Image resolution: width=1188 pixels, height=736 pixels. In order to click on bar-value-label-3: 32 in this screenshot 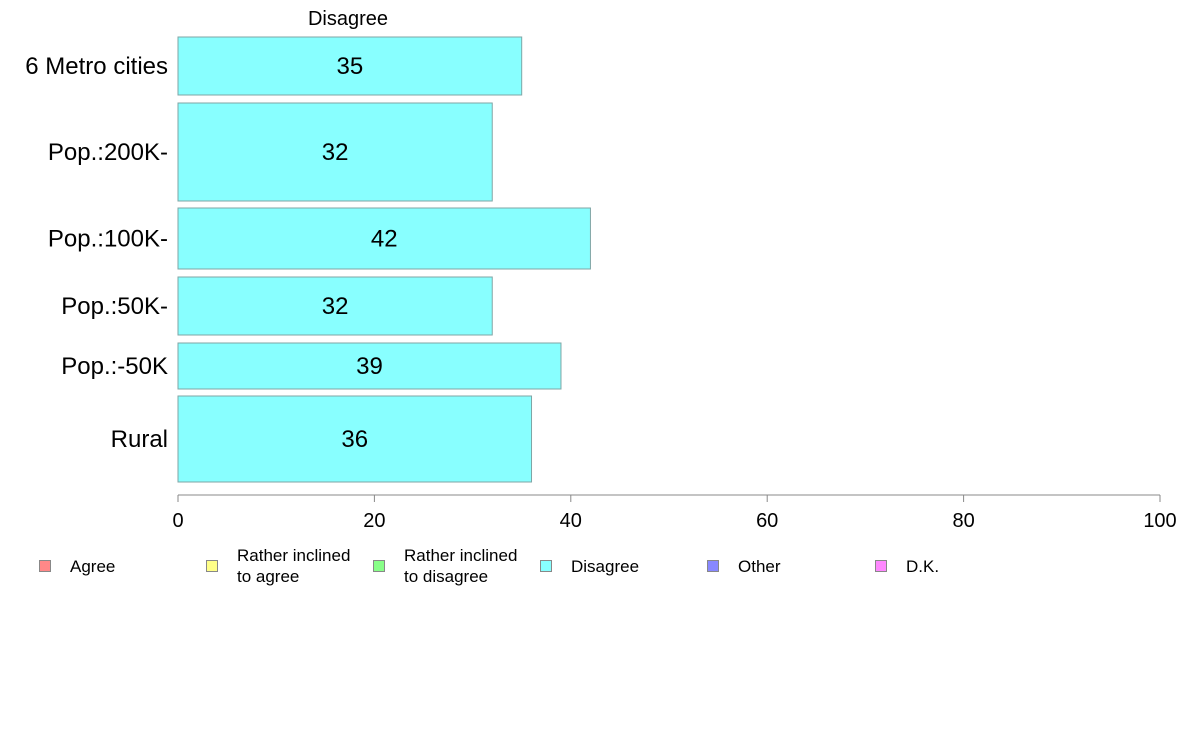, I will do `click(335, 306)`.